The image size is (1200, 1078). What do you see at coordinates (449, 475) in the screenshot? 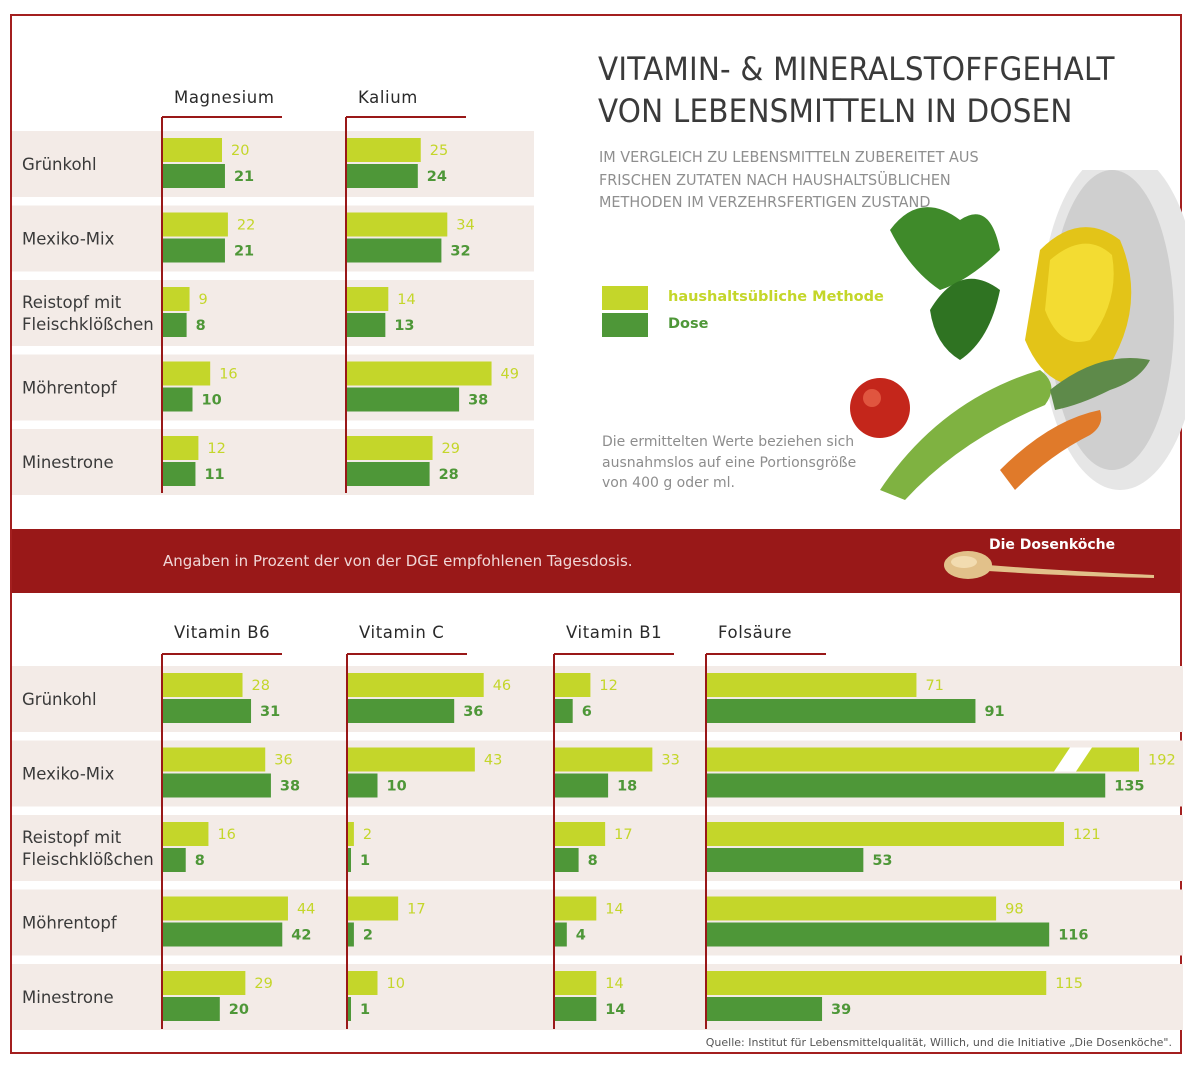
I see `value-label-kalium-dose: 28` at bounding box center [449, 475].